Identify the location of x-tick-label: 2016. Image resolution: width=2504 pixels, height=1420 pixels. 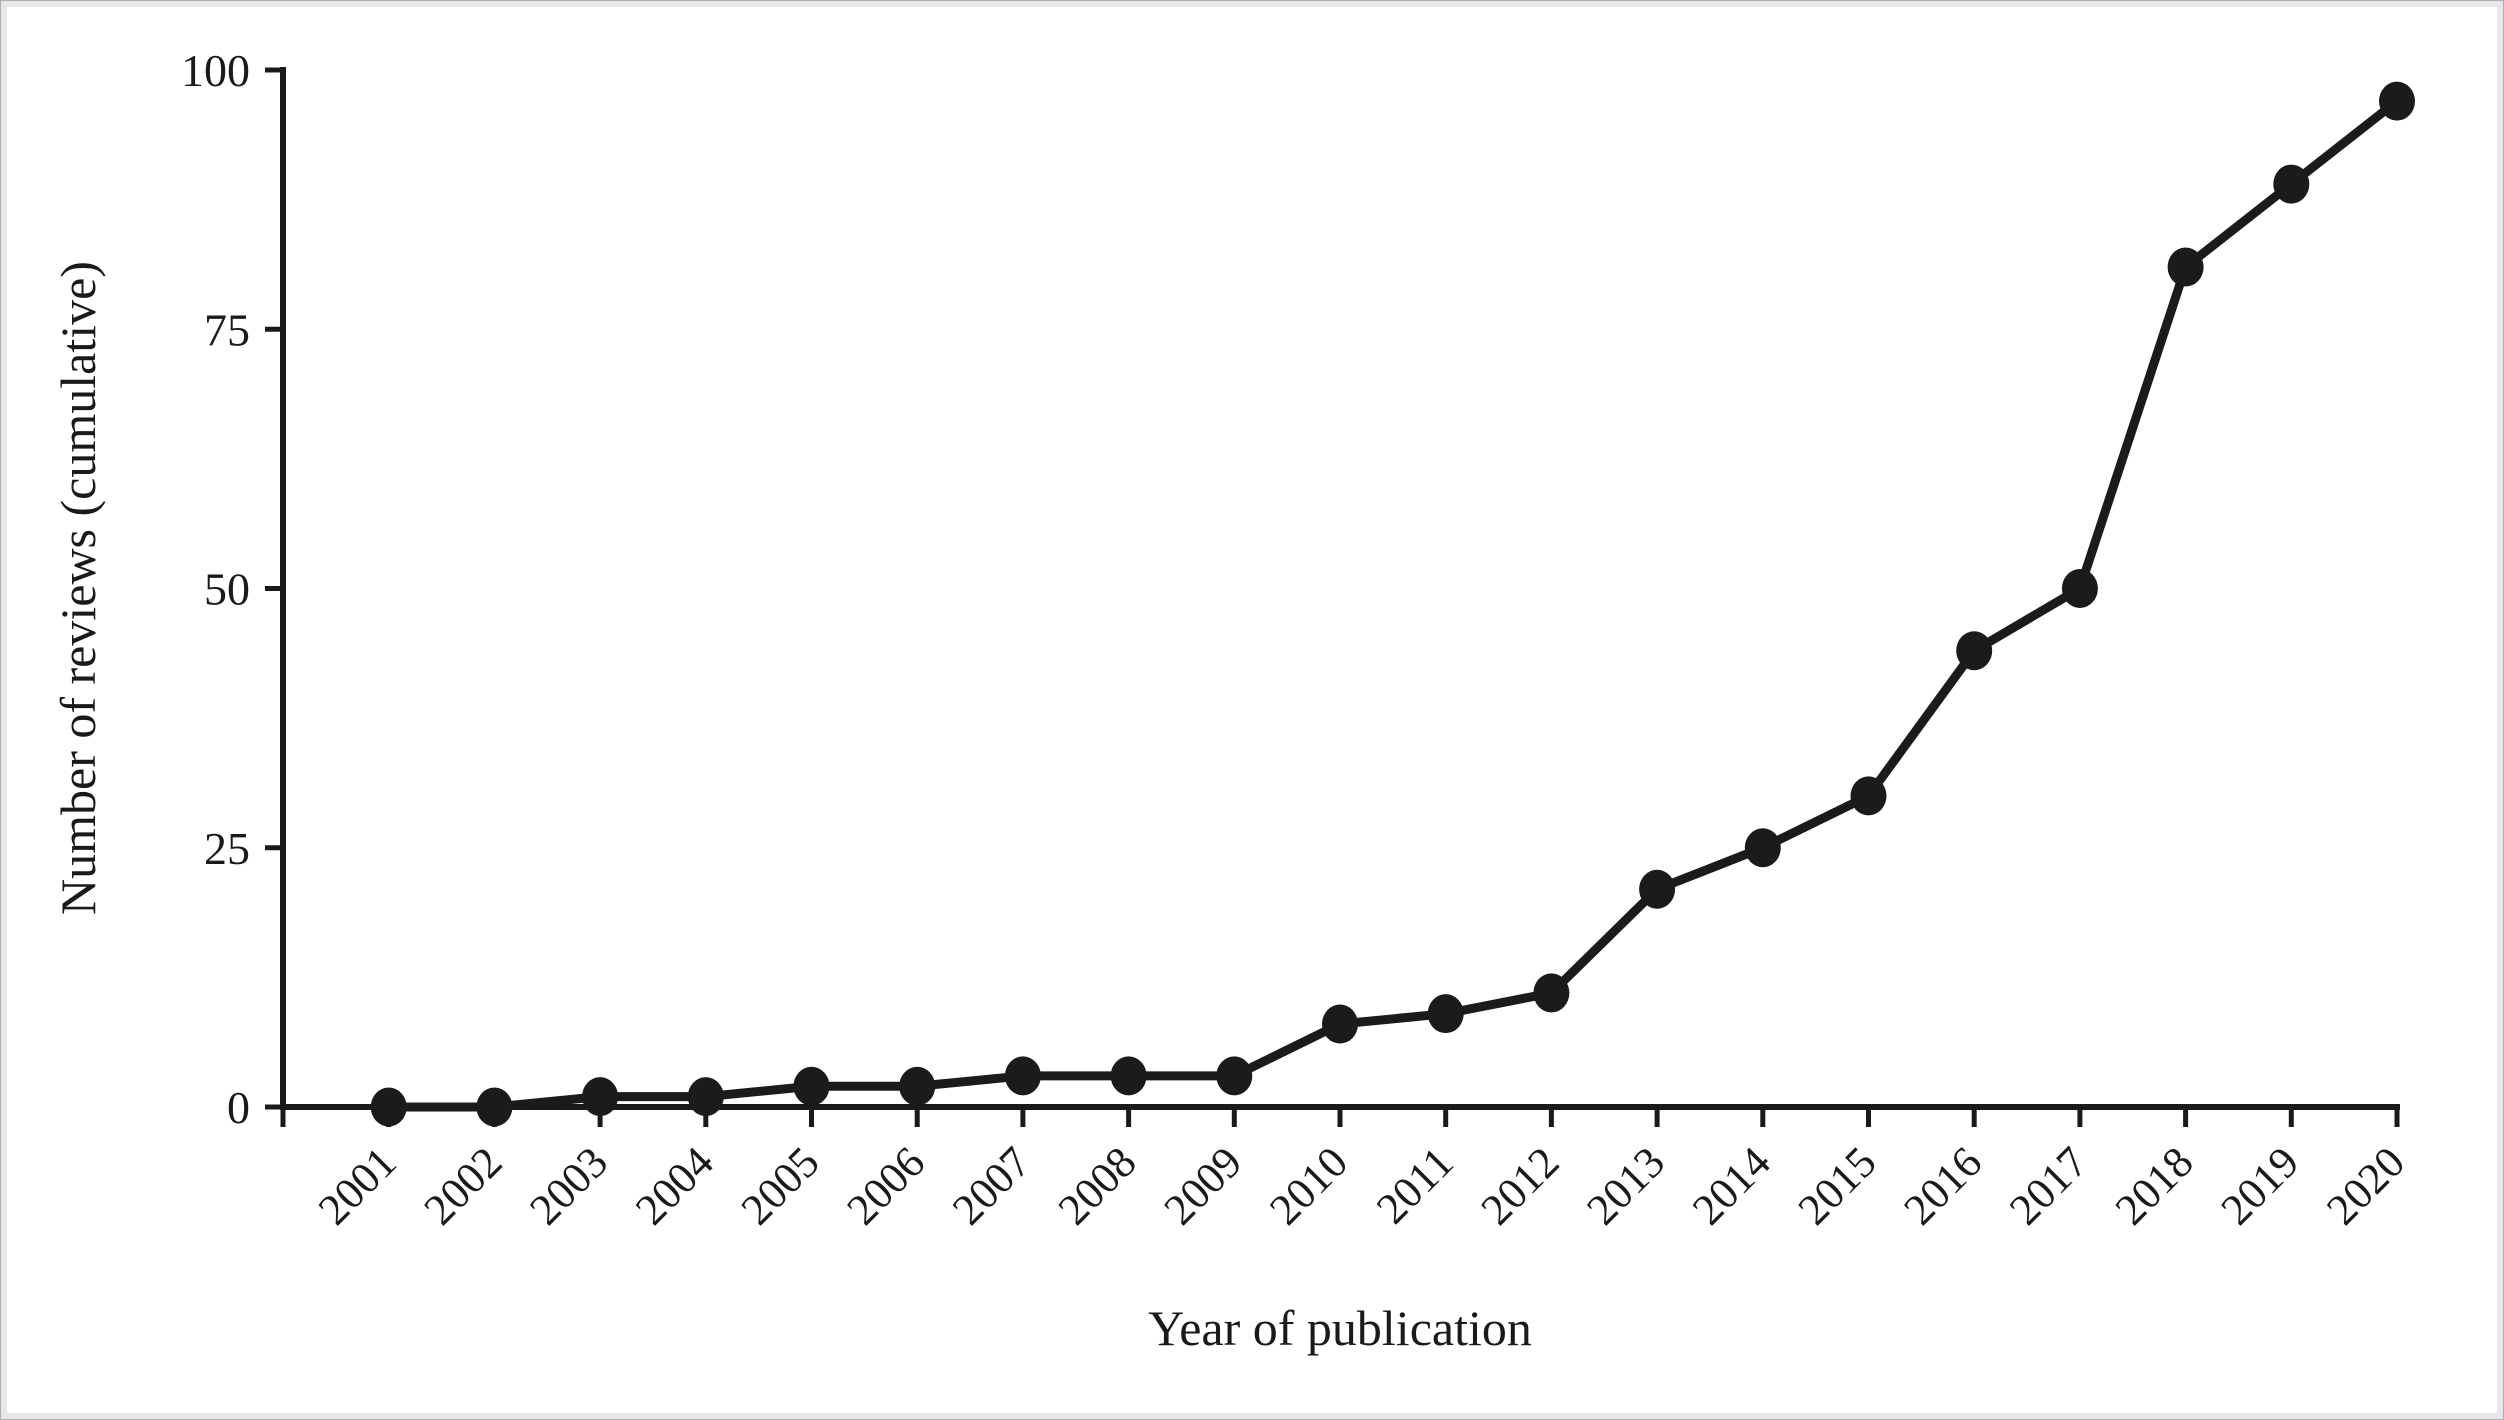
(1942, 1185).